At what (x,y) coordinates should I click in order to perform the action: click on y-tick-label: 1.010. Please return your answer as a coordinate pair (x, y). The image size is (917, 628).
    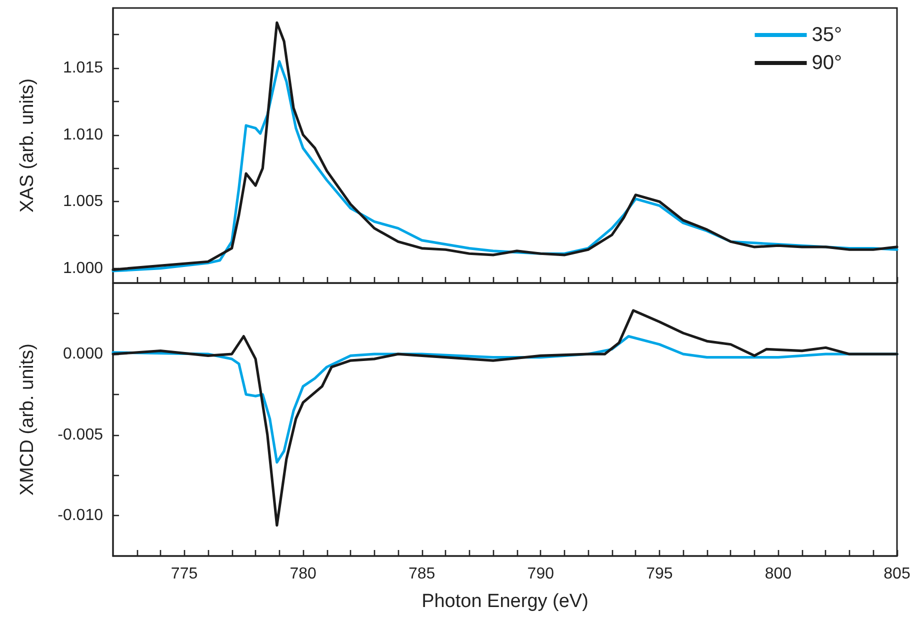
    Looking at the image, I should click on (83, 135).